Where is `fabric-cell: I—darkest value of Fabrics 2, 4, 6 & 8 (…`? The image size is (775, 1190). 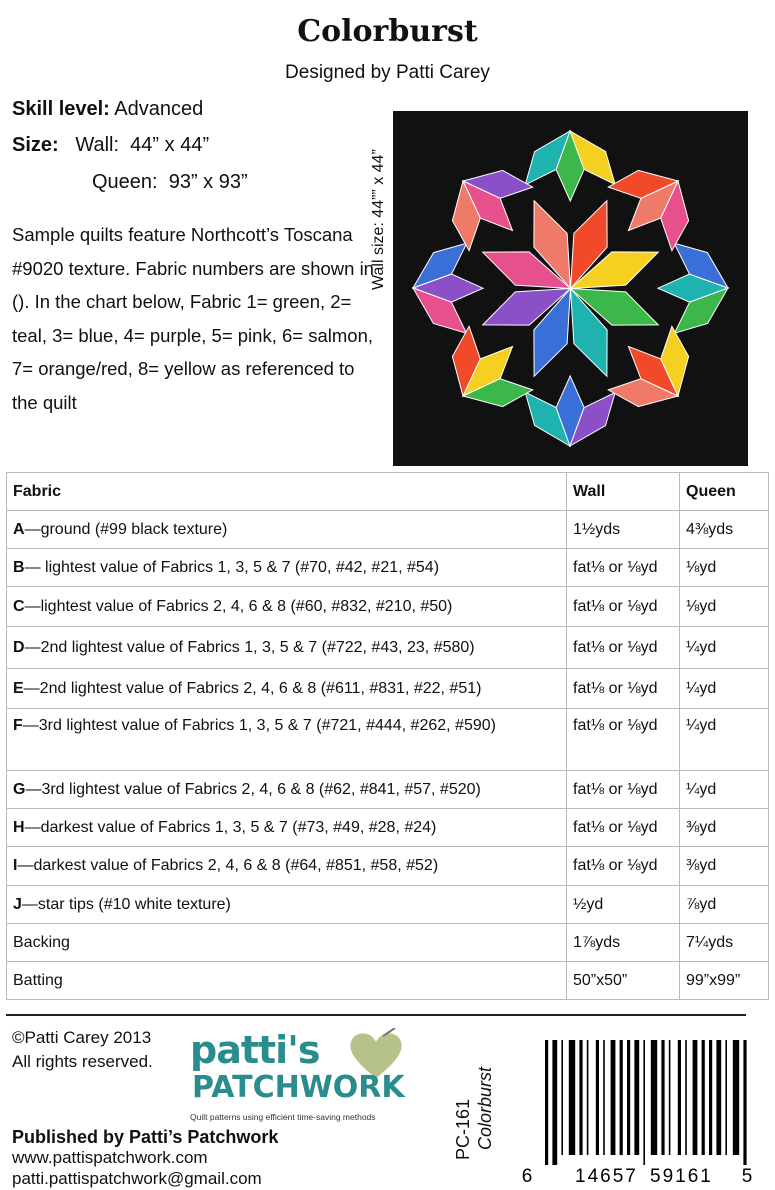 fabric-cell: I—darkest value of Fabrics 2, 4, 6 & 8 (… is located at coordinates (286, 866).